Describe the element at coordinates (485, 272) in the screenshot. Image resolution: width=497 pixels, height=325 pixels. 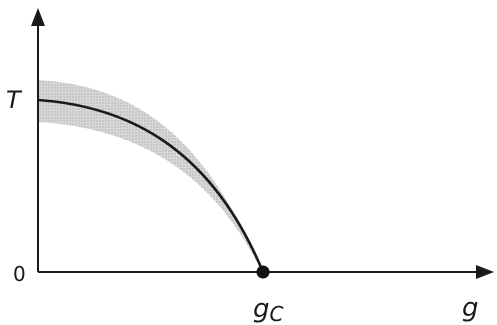
I see `x-axis-arrow-icon` at that location.